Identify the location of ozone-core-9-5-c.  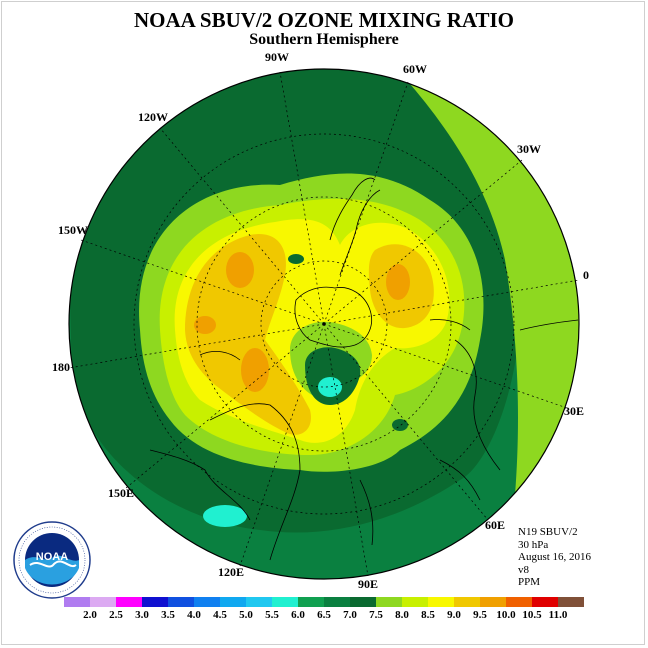
(255, 370).